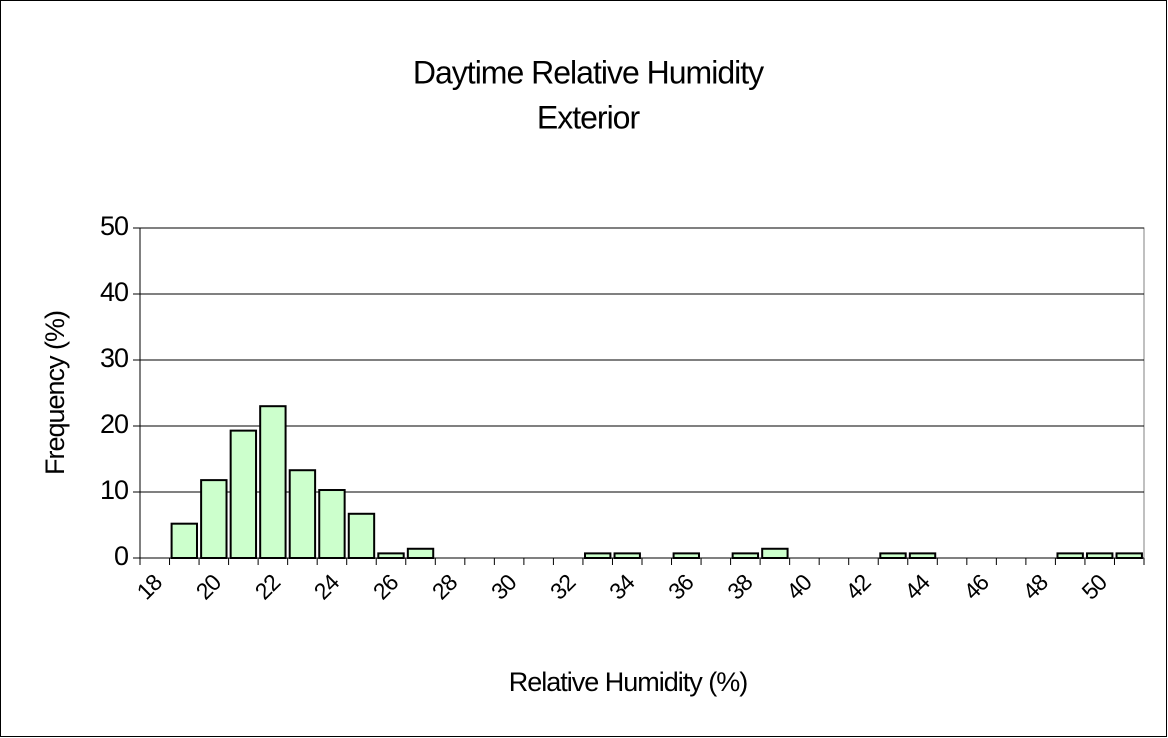 This screenshot has width=1168, height=738. What do you see at coordinates (589, 117) in the screenshot?
I see `chart-subtitle: Exterior` at bounding box center [589, 117].